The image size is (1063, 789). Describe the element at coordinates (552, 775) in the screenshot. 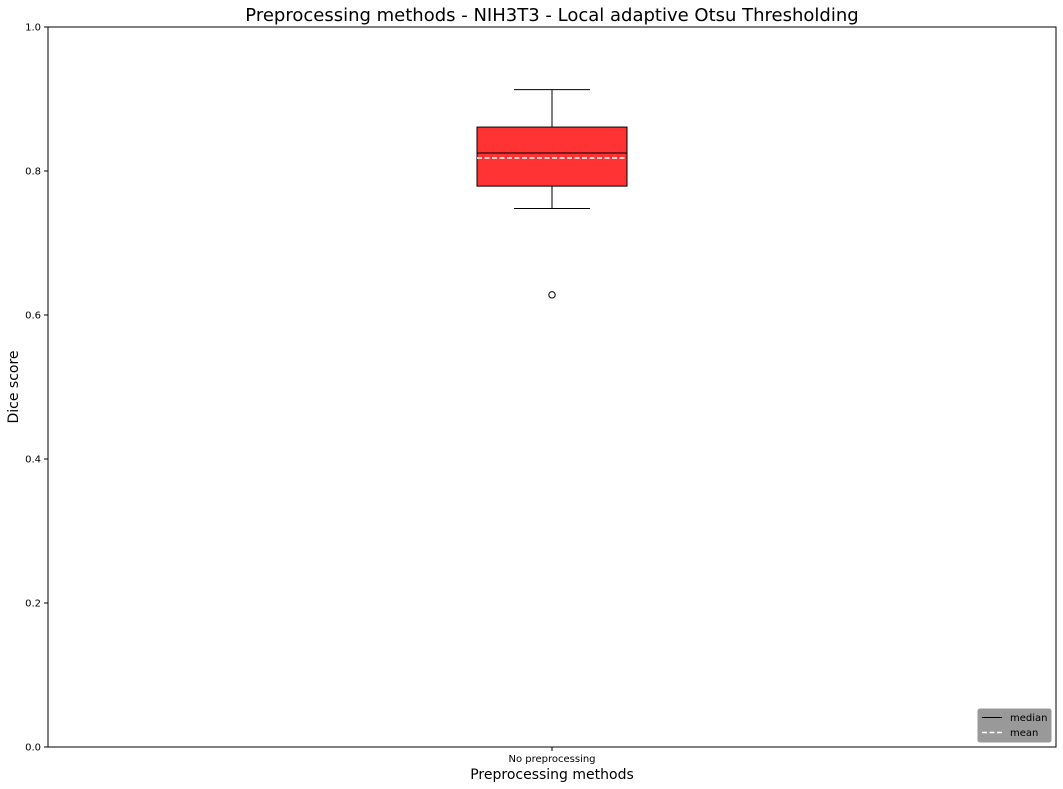

I see `x-axis-label: Preprocessing methods` at that location.